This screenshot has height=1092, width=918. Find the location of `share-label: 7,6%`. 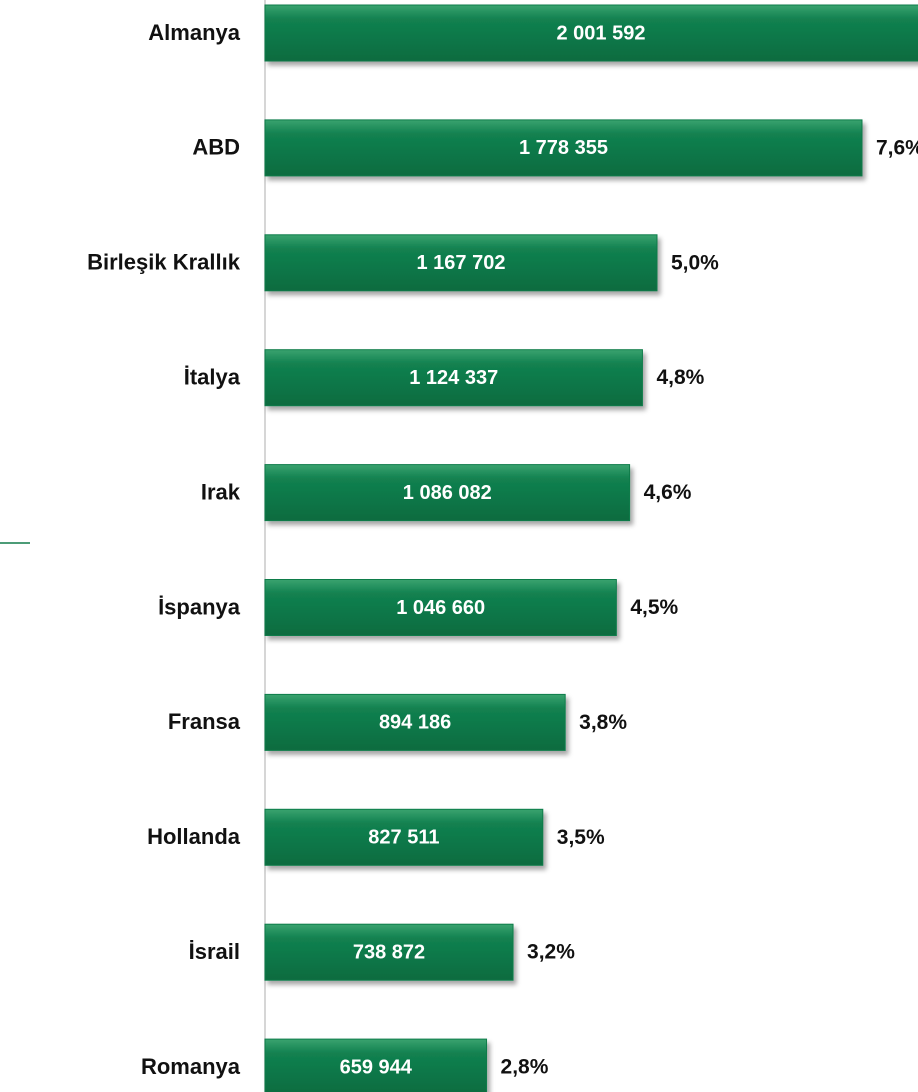

share-label: 7,6% is located at coordinates (897, 147).